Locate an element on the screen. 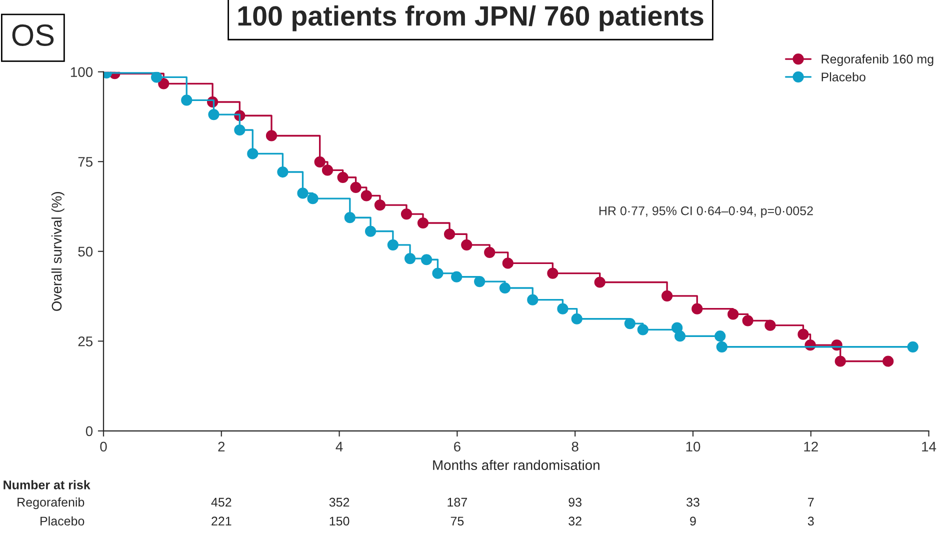 This screenshot has width=941, height=540. text: 150 is located at coordinates (340, 521).